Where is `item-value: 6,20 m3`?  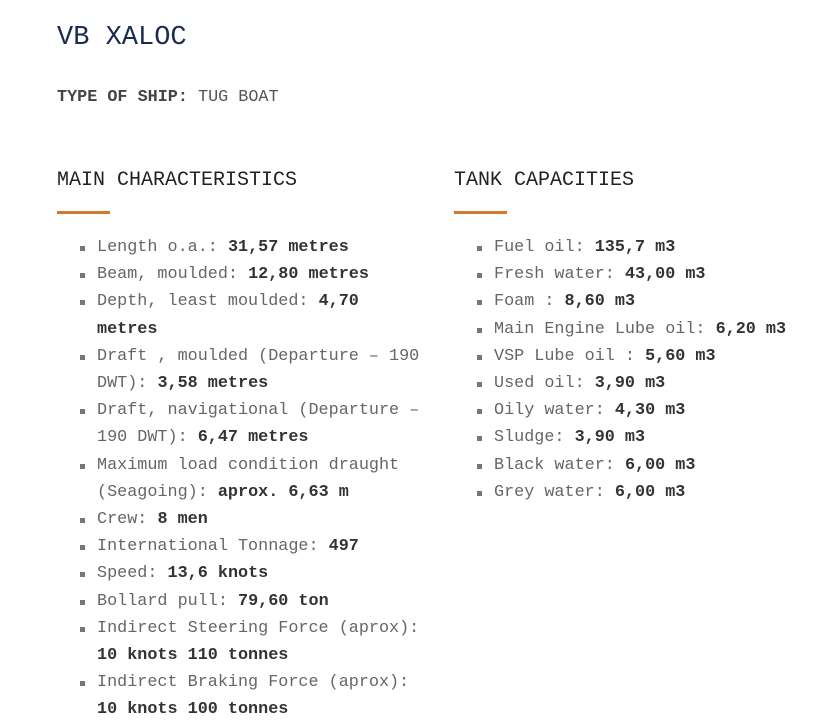
item-value: 6,20 m3 is located at coordinates (751, 329).